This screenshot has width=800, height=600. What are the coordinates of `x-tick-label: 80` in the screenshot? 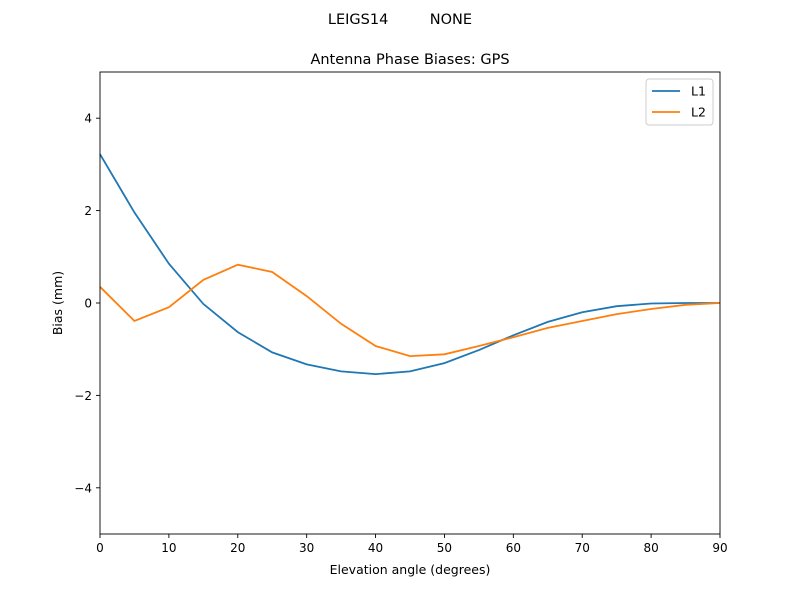 It's located at (650, 548).